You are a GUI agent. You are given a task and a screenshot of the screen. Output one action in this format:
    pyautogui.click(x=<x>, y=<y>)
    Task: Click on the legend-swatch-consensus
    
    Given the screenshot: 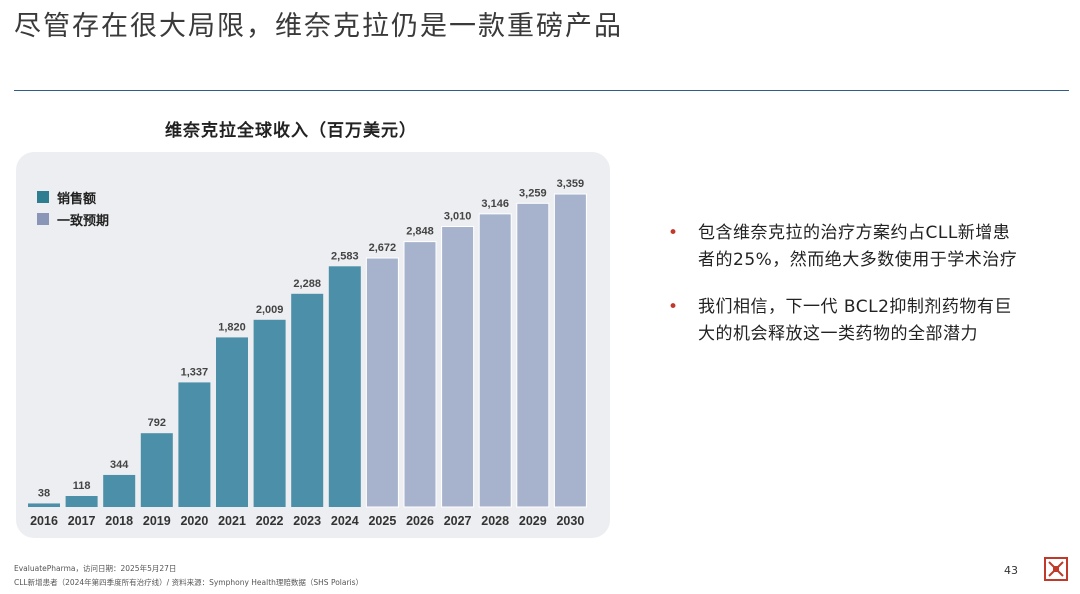 What is the action you would take?
    pyautogui.click(x=43, y=219)
    